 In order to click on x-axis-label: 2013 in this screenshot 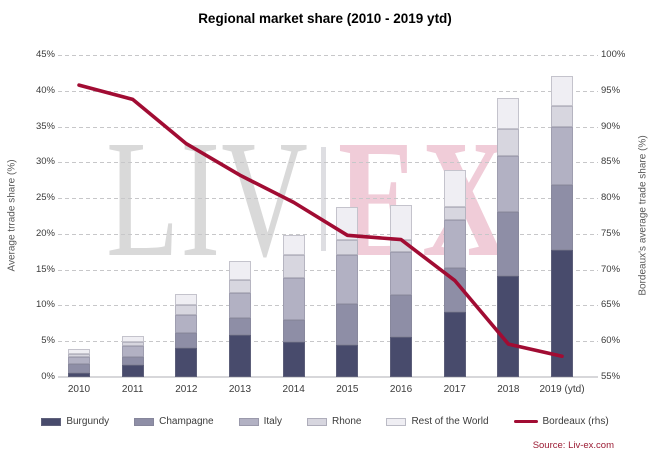, I will do `click(240, 389)`.